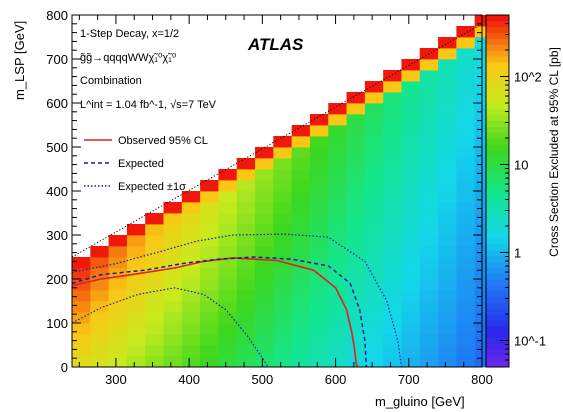  Describe the element at coordinates (409, 379) in the screenshot. I see `x-tick-label: 700` at that location.